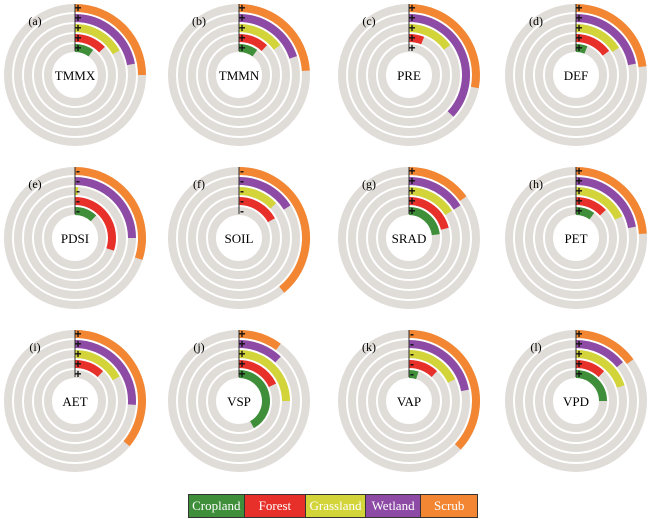  I want to click on sign-forest: -, so click(242, 201).